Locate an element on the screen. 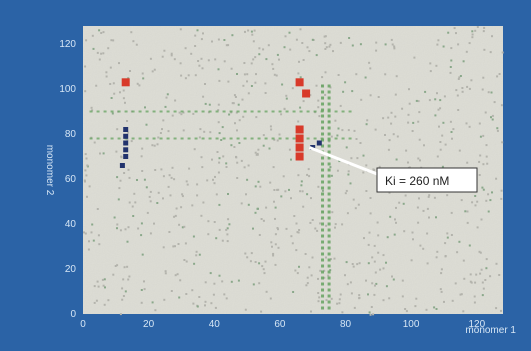  highlight-points is located at coordinates (220, 123).